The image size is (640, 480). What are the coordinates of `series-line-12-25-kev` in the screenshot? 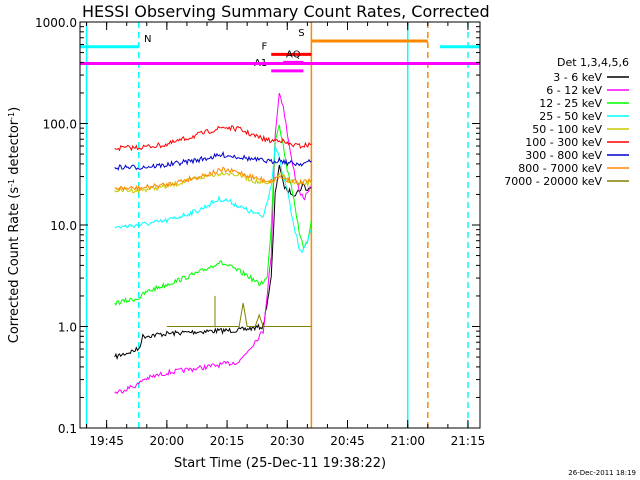 It's located at (213, 215).